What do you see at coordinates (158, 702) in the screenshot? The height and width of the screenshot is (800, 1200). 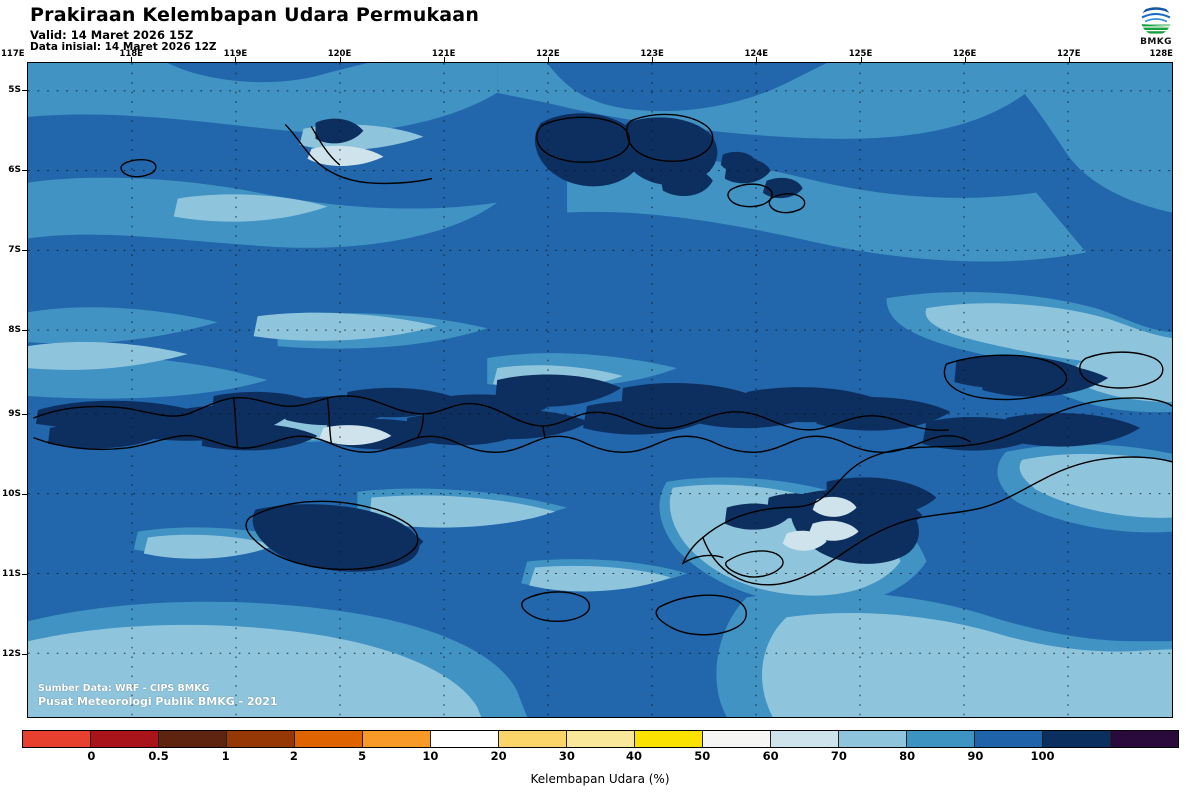 I see `source-line-2: Pusat Meteorologi Publik BMKG - 2021` at bounding box center [158, 702].